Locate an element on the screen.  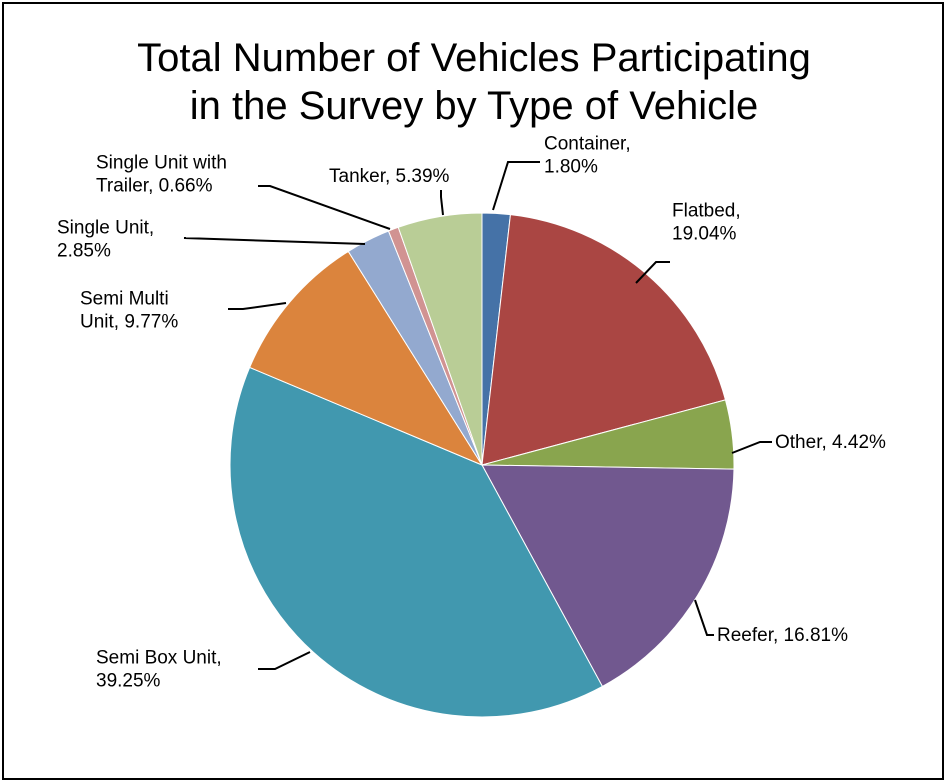
leader-line-container is located at coordinates (516, 186).